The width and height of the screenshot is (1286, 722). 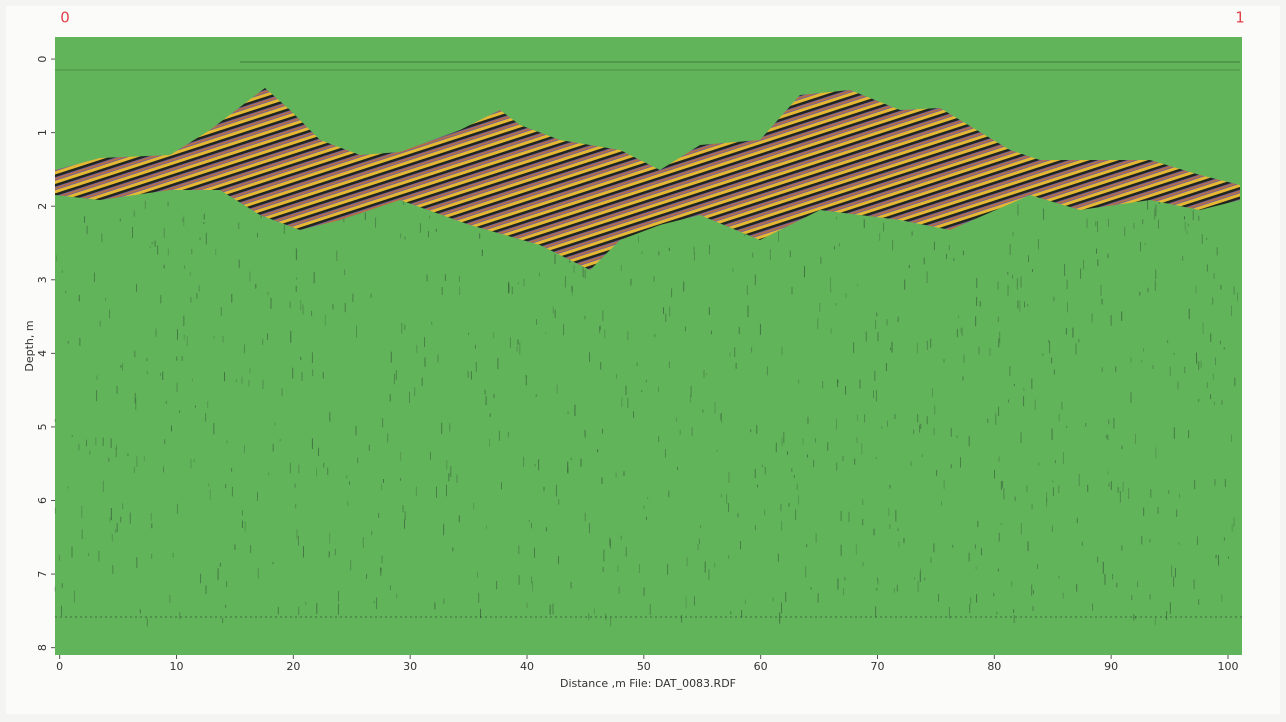 What do you see at coordinates (65, 18) in the screenshot?
I see `corner-label: 0` at bounding box center [65, 18].